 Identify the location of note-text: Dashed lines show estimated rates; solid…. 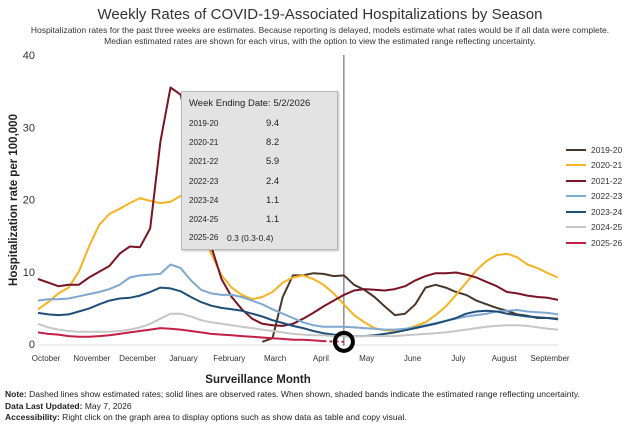
(303, 394).